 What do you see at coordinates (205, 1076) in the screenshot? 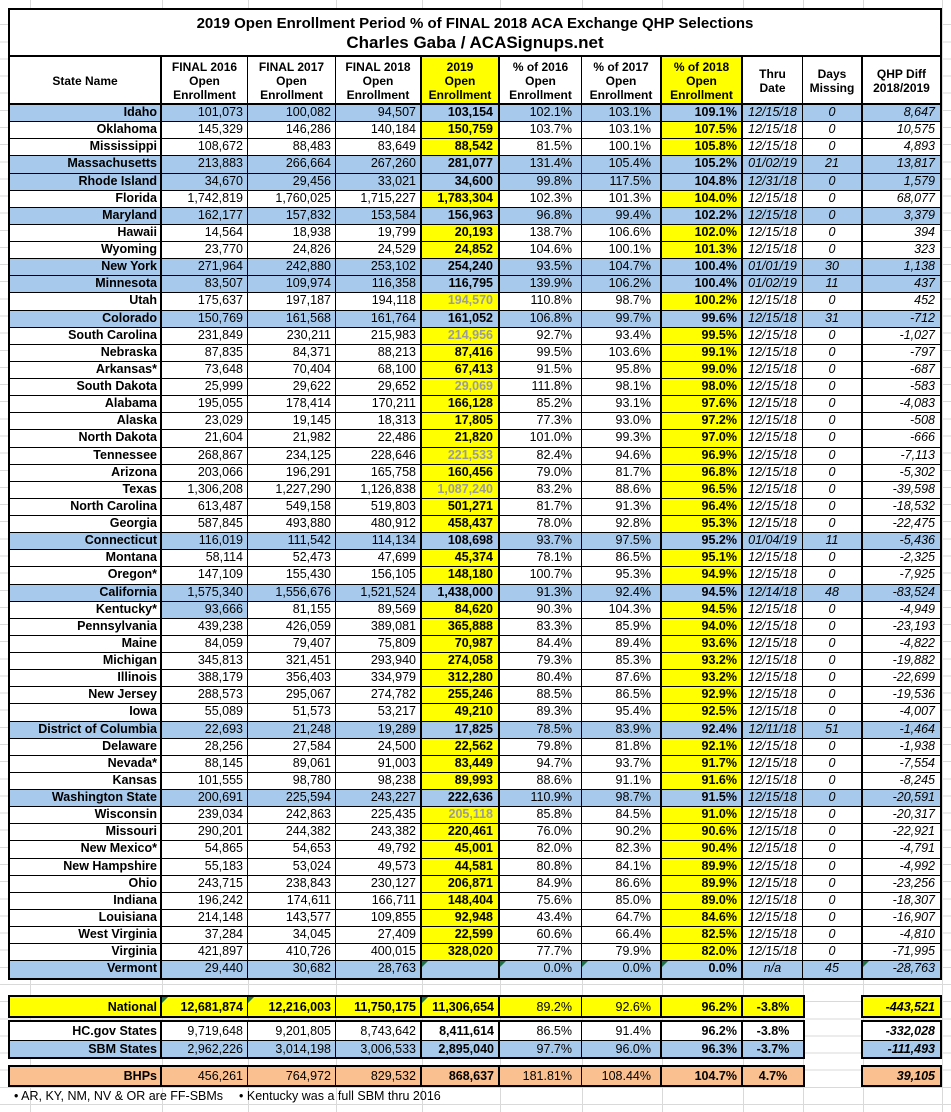
I see `cell-final-2016: 456,261` at bounding box center [205, 1076].